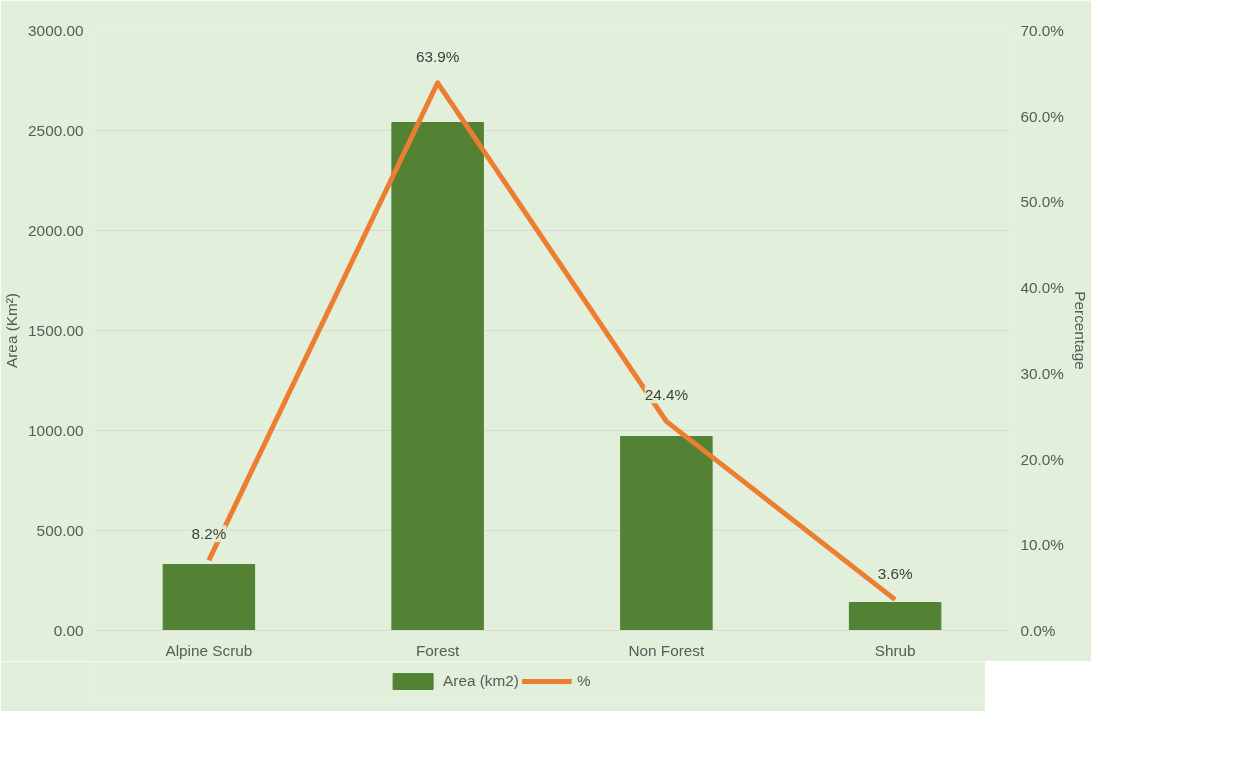 This screenshot has height=772, width=1253. What do you see at coordinates (584, 681) in the screenshot?
I see `legend-label: %` at bounding box center [584, 681].